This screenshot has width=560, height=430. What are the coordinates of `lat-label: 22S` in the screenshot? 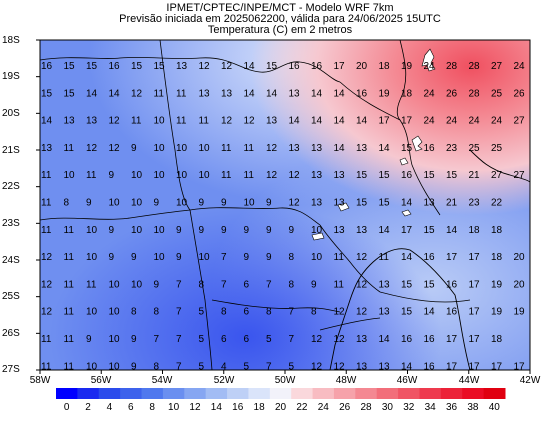 It's located at (11, 186).